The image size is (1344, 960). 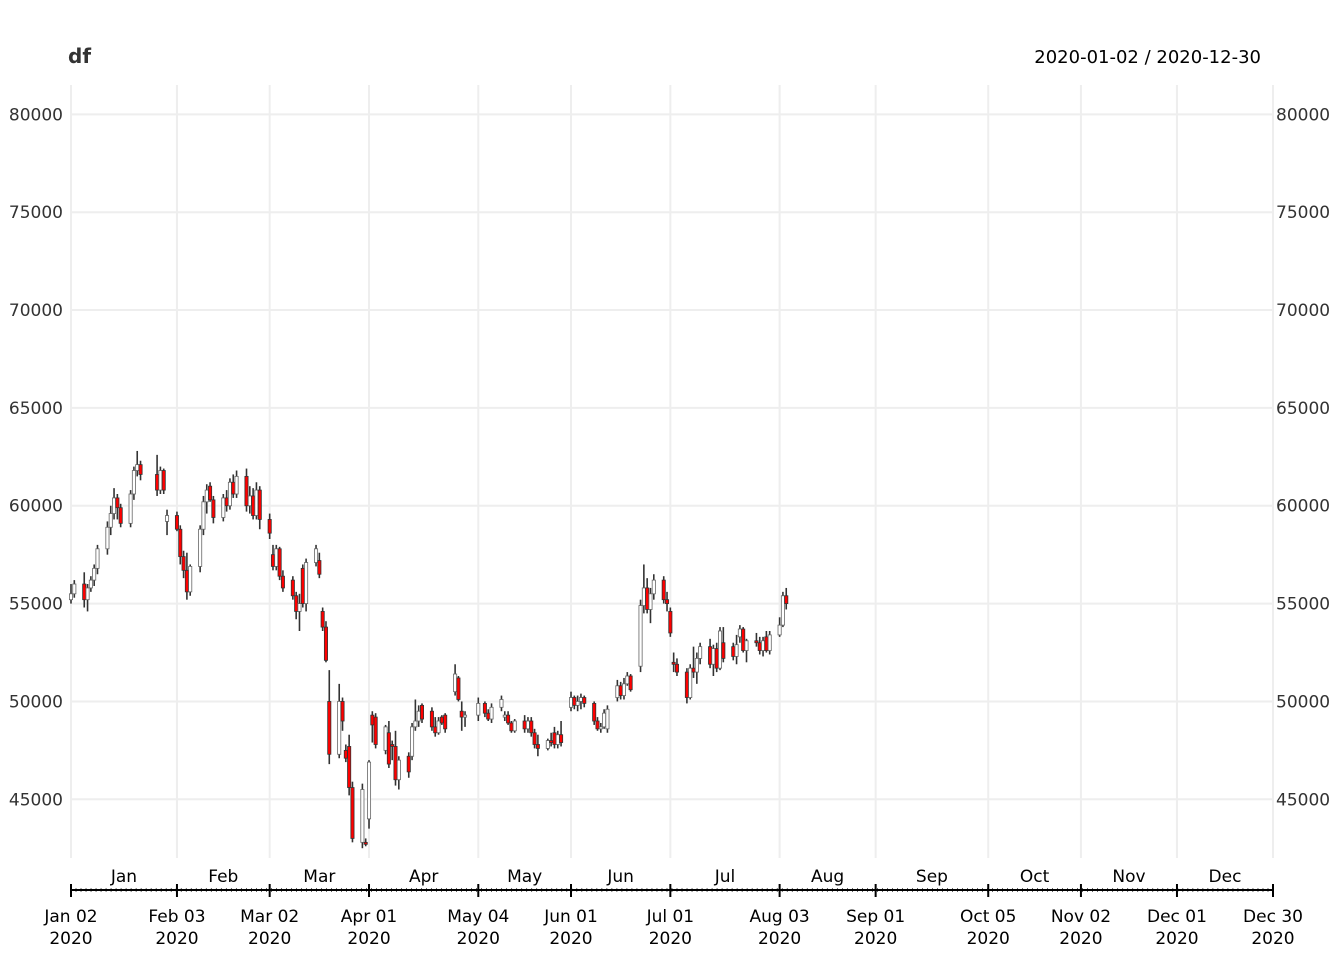 I want to click on y-tick-label-left: 55000, so click(x=36, y=605).